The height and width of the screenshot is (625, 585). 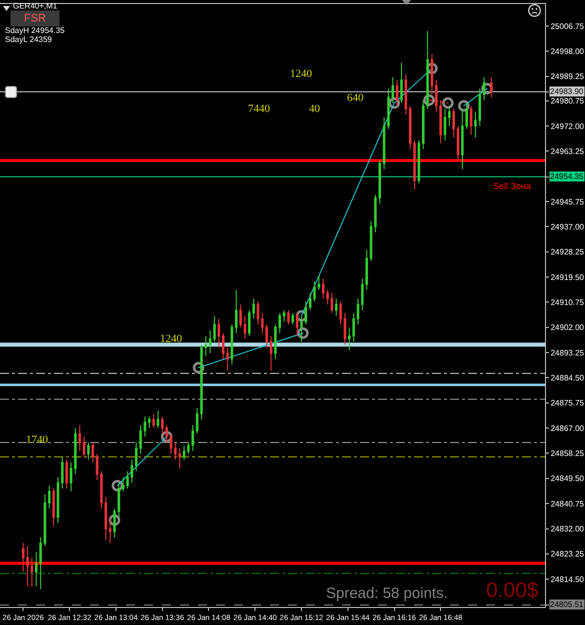 What do you see at coordinates (35, 6) in the screenshot?
I see `chart-title: GER40+,M1` at bounding box center [35, 6].